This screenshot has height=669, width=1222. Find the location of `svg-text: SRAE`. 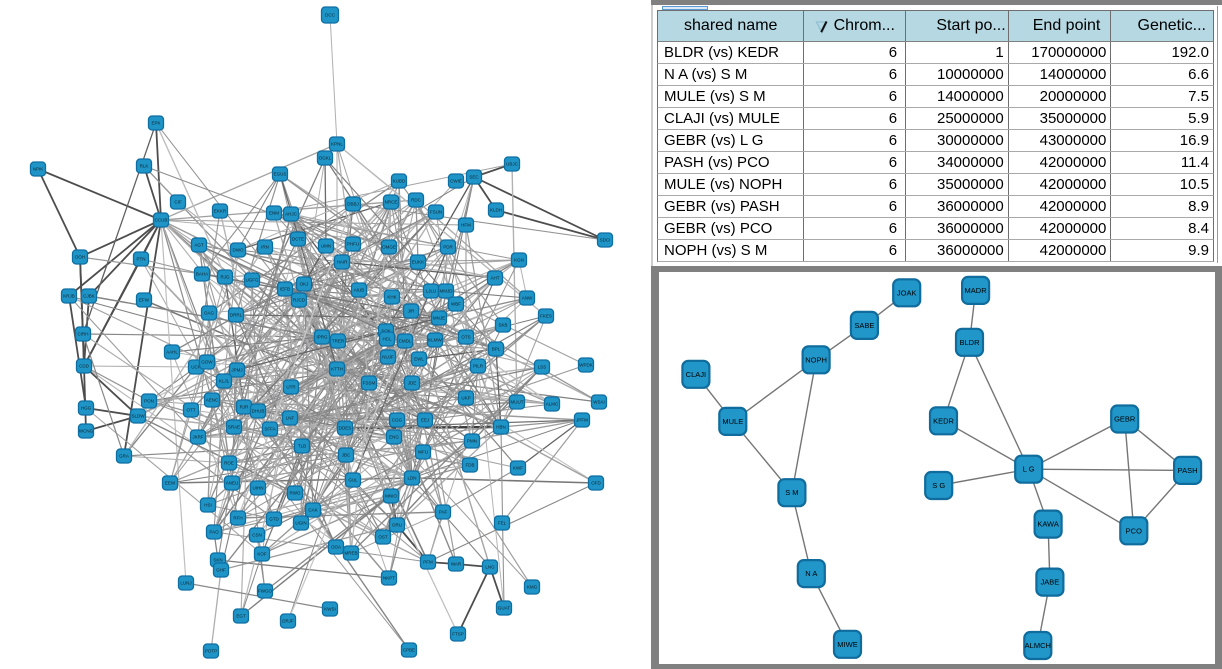

svg-text: SRAE is located at coordinates (234, 427).